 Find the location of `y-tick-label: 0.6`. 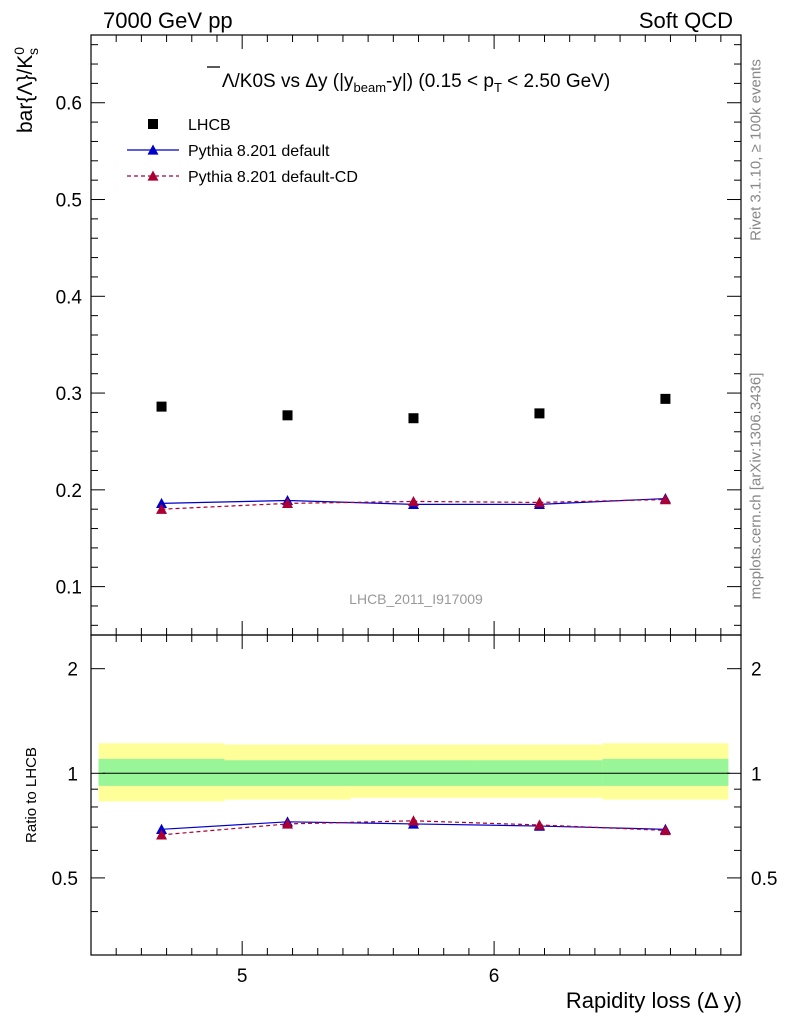

y-tick-label: 0.6 is located at coordinates (69, 104).